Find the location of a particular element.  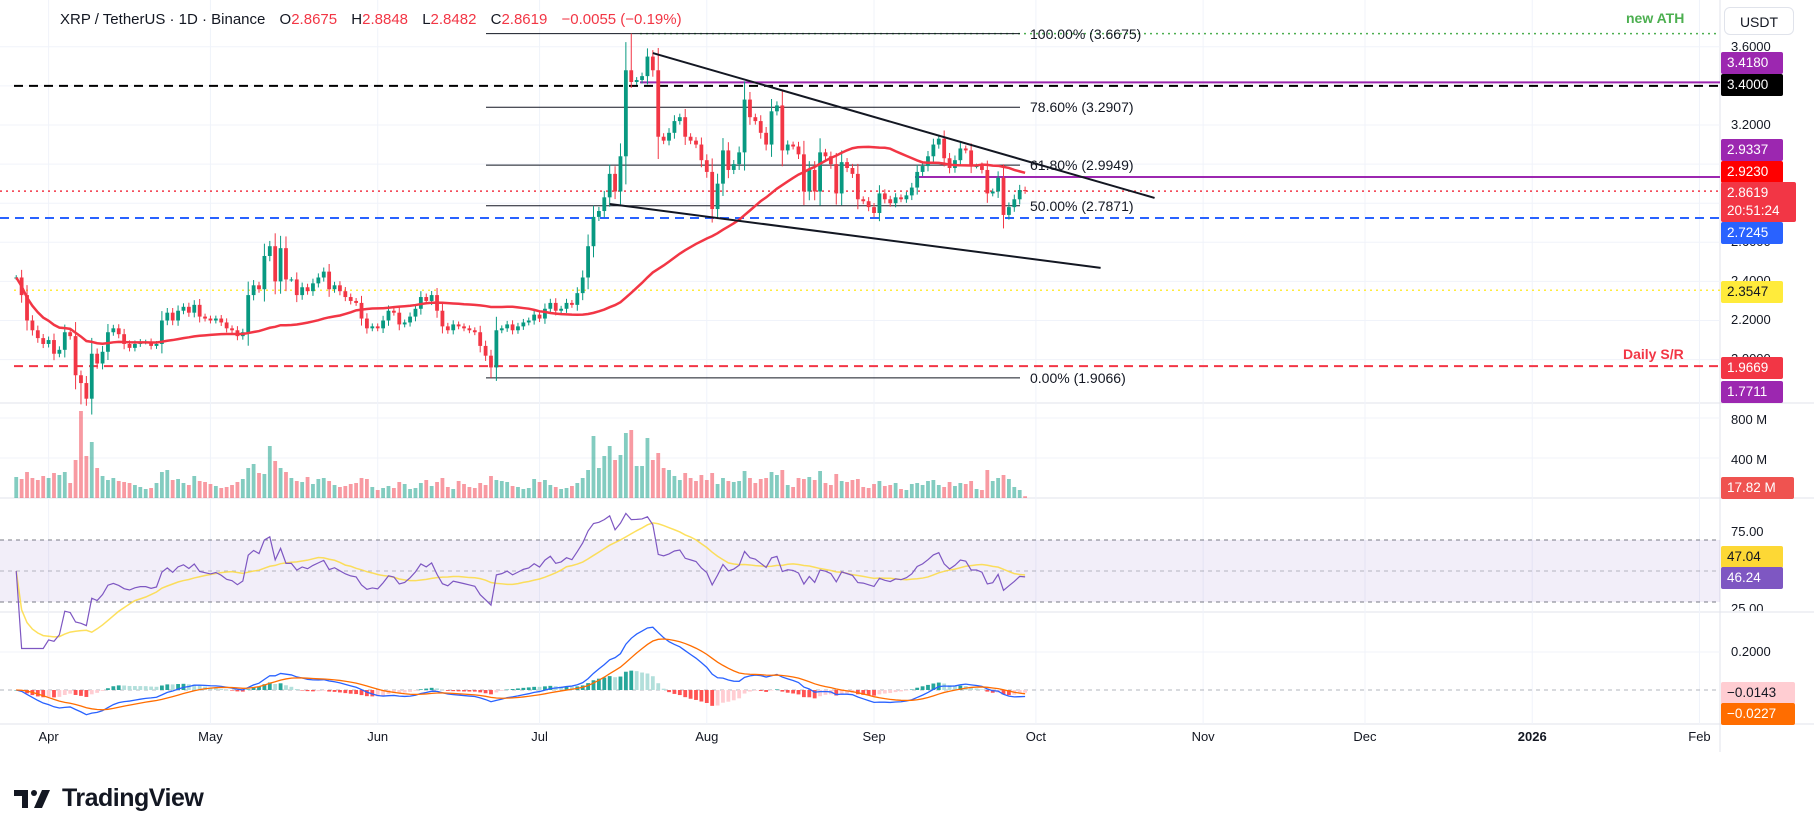

time-tick: Sep is located at coordinates (874, 736).